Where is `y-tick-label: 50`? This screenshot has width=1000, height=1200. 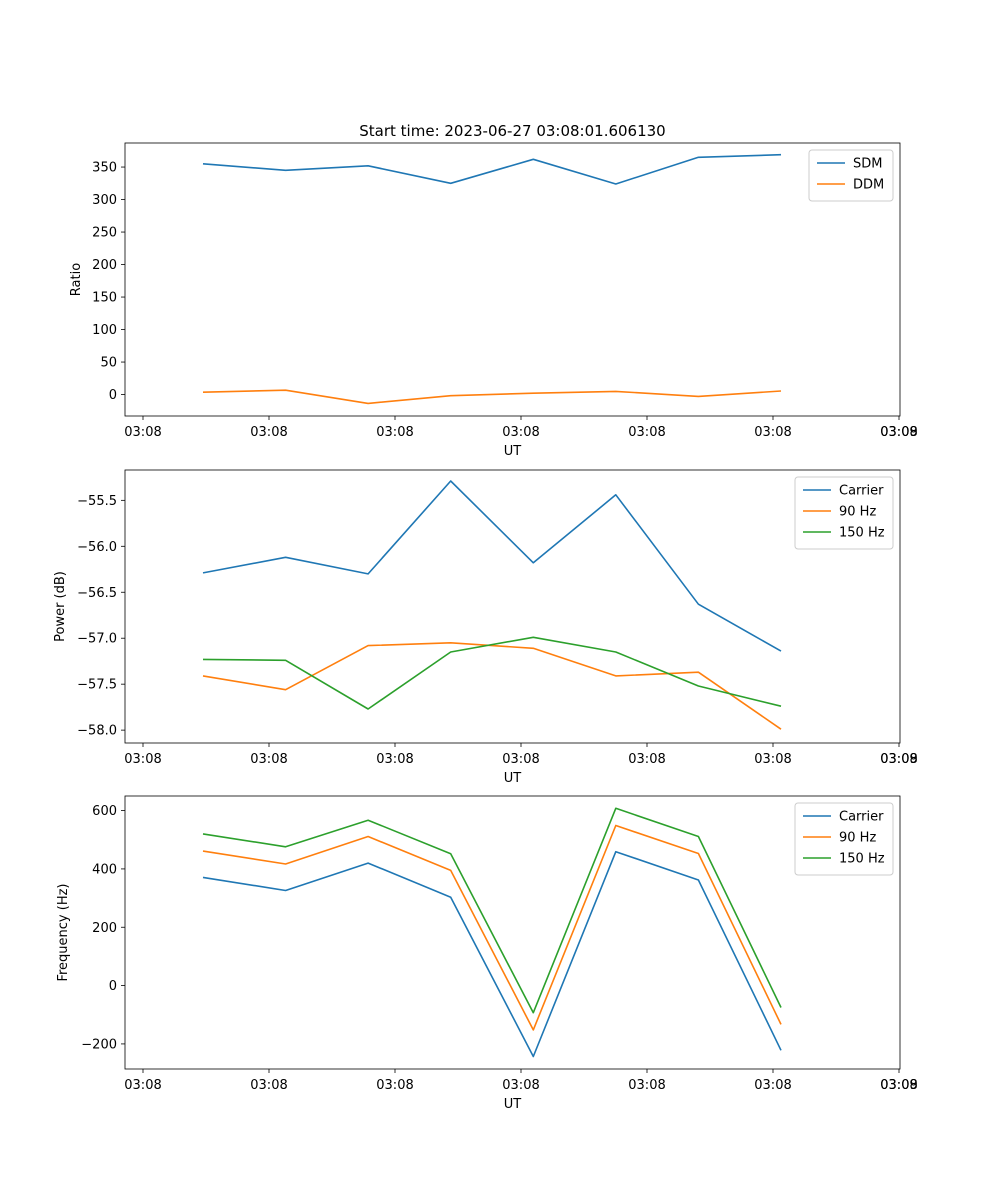 y-tick-label: 50 is located at coordinates (108, 363).